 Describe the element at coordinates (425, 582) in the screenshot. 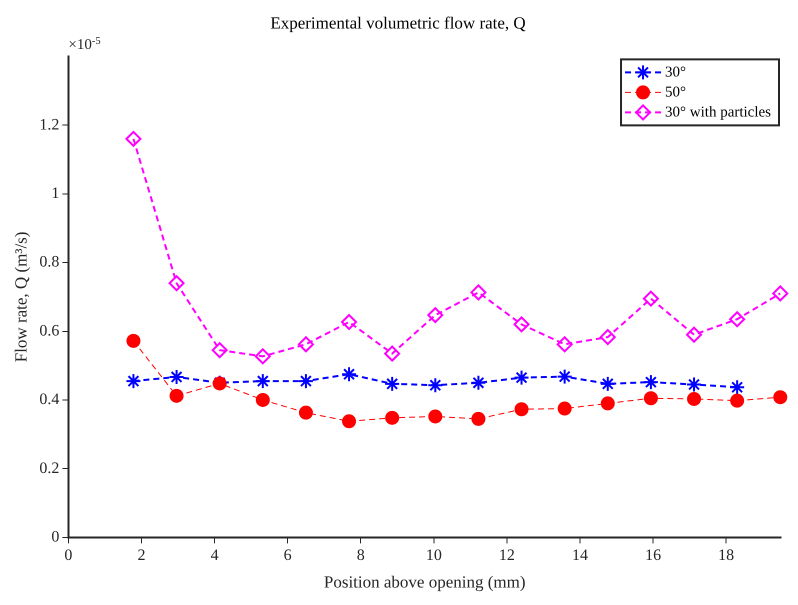

I see `x-axis-title: Position above opening (mm)` at that location.